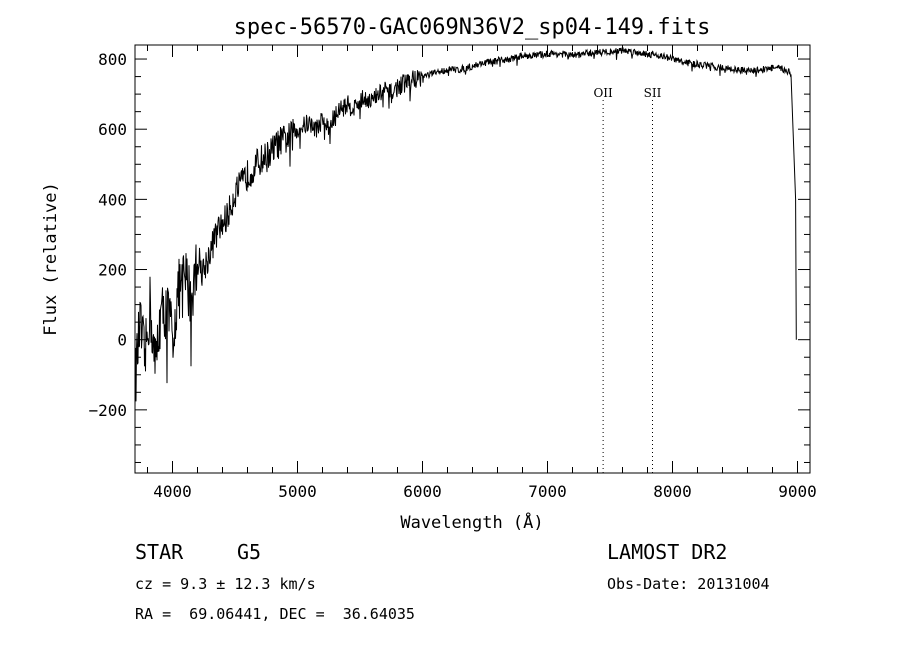  What do you see at coordinates (172, 491) in the screenshot?
I see `x-tick-label: 4000` at bounding box center [172, 491].